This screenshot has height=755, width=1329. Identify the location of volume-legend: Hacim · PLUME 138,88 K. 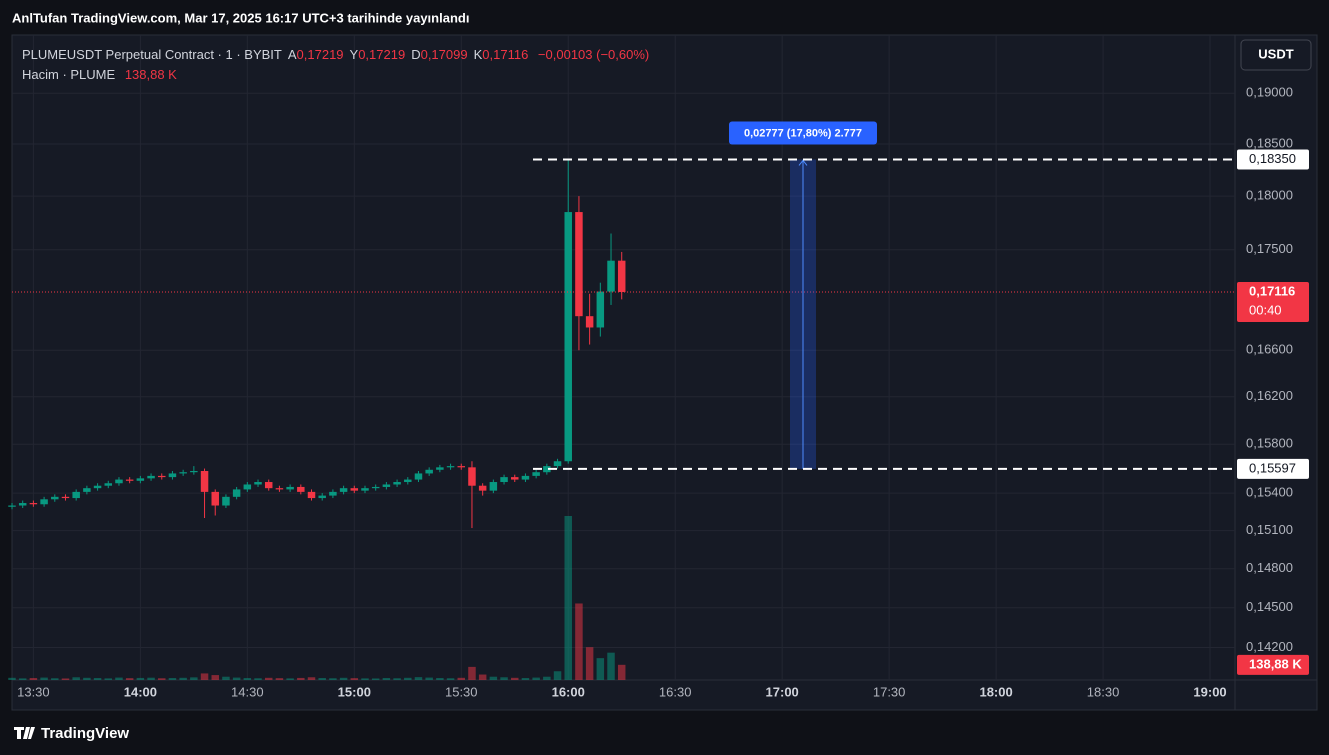
(335, 75).